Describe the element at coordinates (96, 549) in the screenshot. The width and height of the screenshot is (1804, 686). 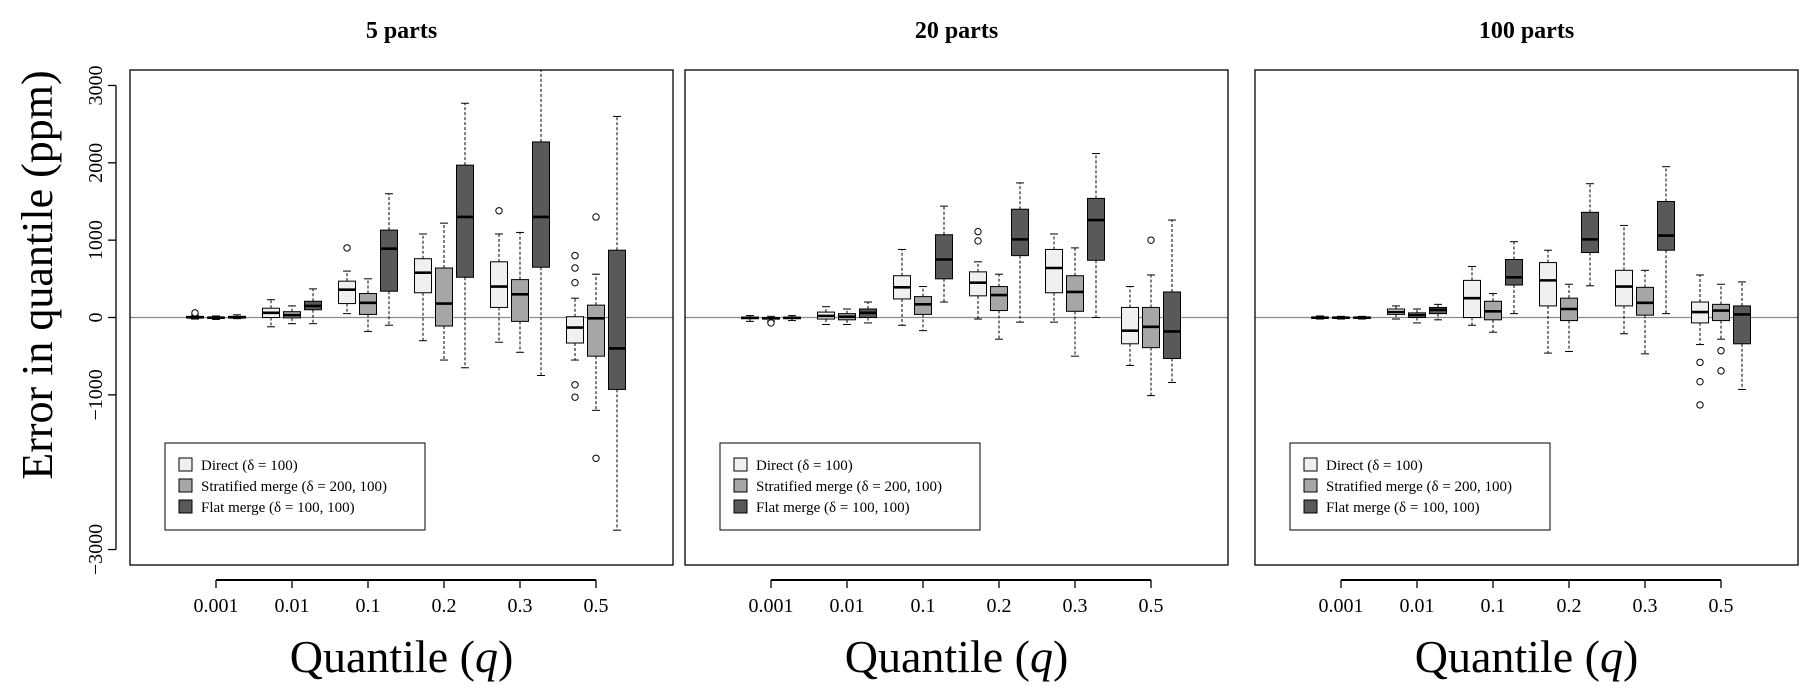
I see `y-tick-label: −3000` at that location.